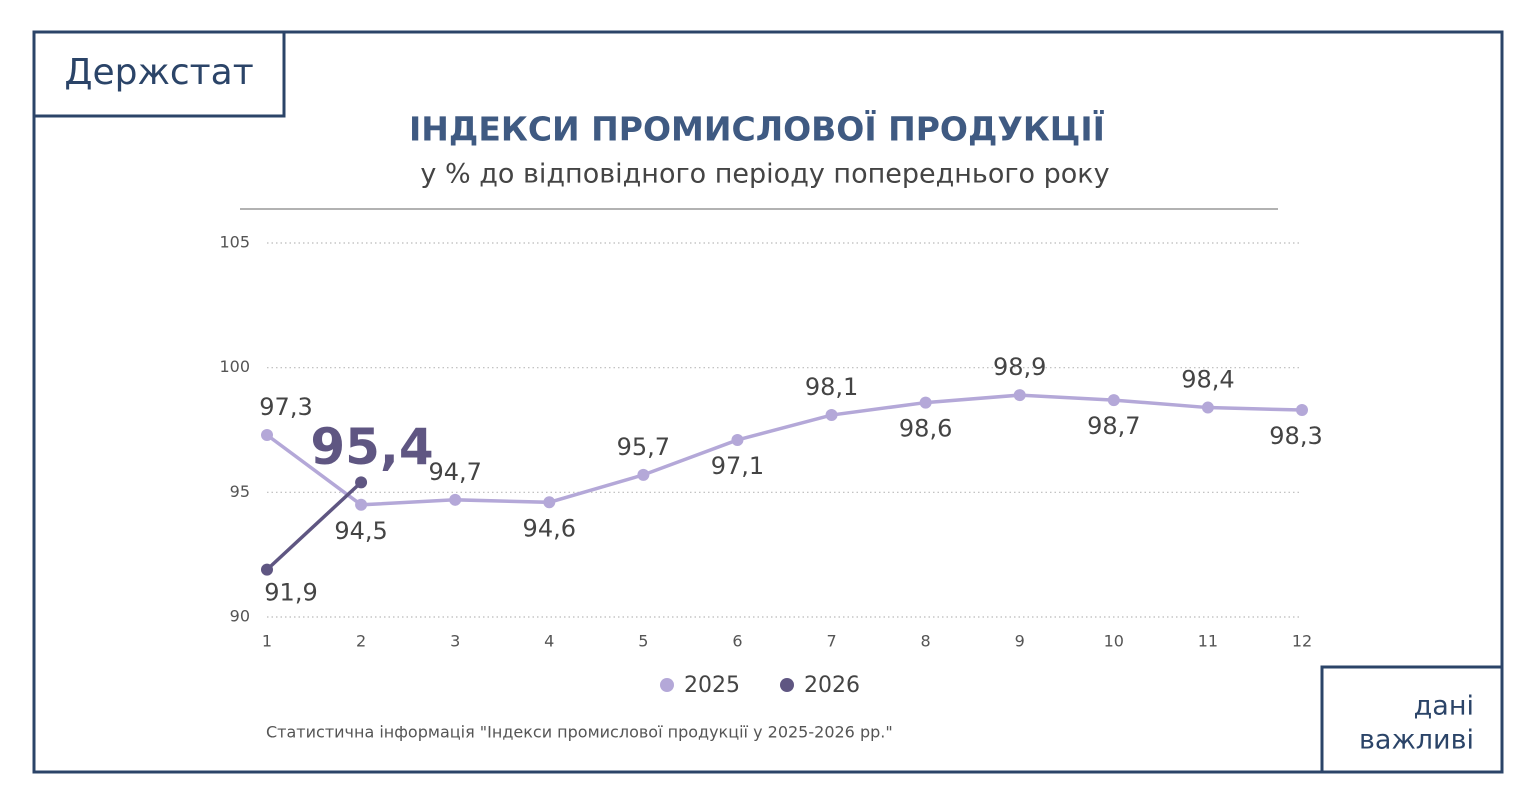  What do you see at coordinates (1207, 380) in the screenshot?
I see `data-label: 98,4` at bounding box center [1207, 380].